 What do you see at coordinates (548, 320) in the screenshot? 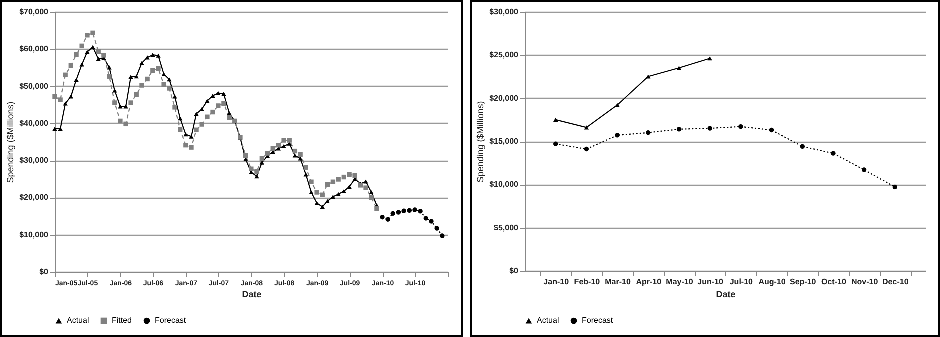
I see `legend-label: Actual` at bounding box center [548, 320].